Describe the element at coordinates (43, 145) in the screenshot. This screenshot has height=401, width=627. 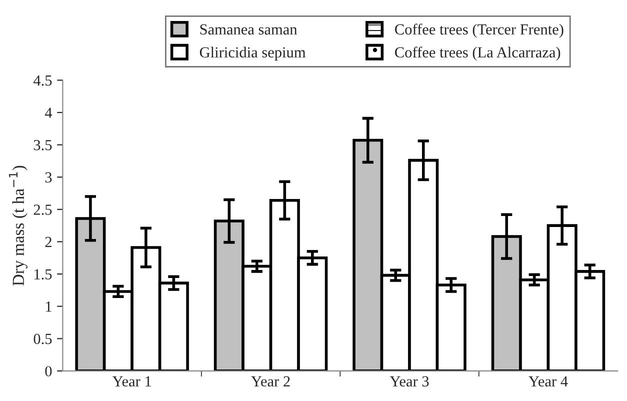
I see `y-tick-label: 3.5` at that location.